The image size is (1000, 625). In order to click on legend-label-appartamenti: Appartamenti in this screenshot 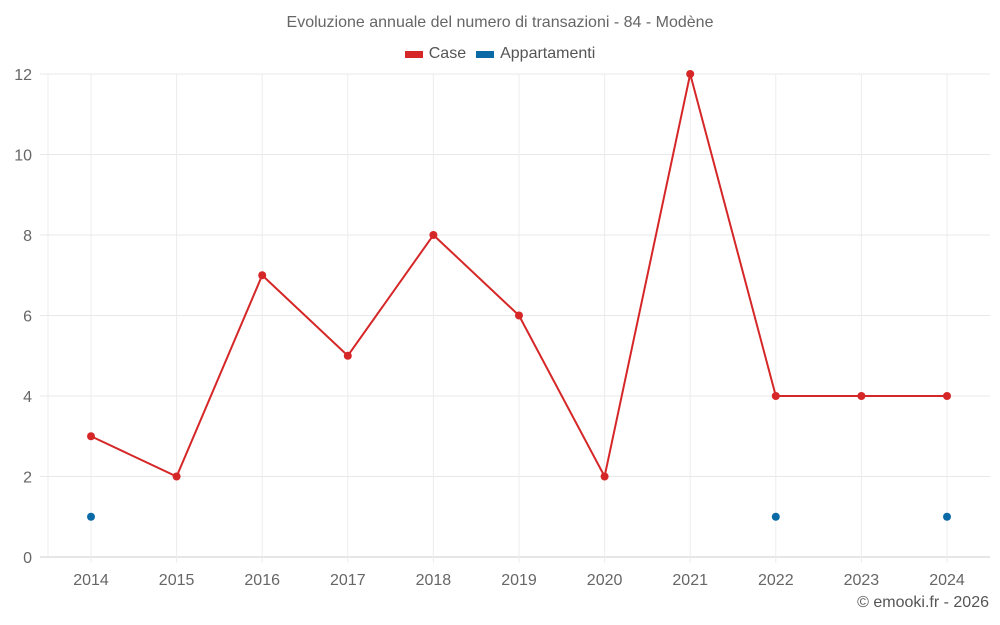, I will do `click(548, 53)`.